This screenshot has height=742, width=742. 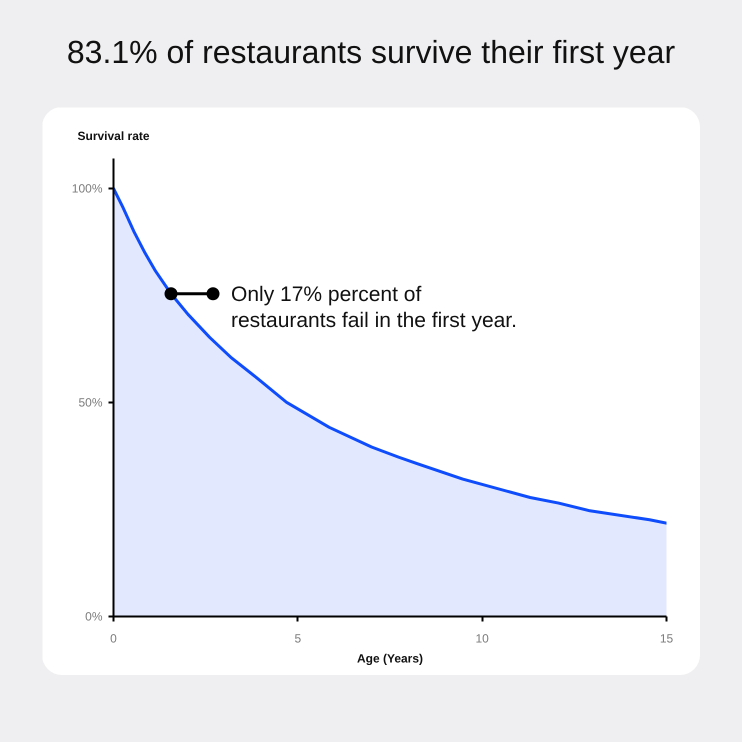 What do you see at coordinates (298, 639) in the screenshot?
I see `x-tick-label: 5` at bounding box center [298, 639].